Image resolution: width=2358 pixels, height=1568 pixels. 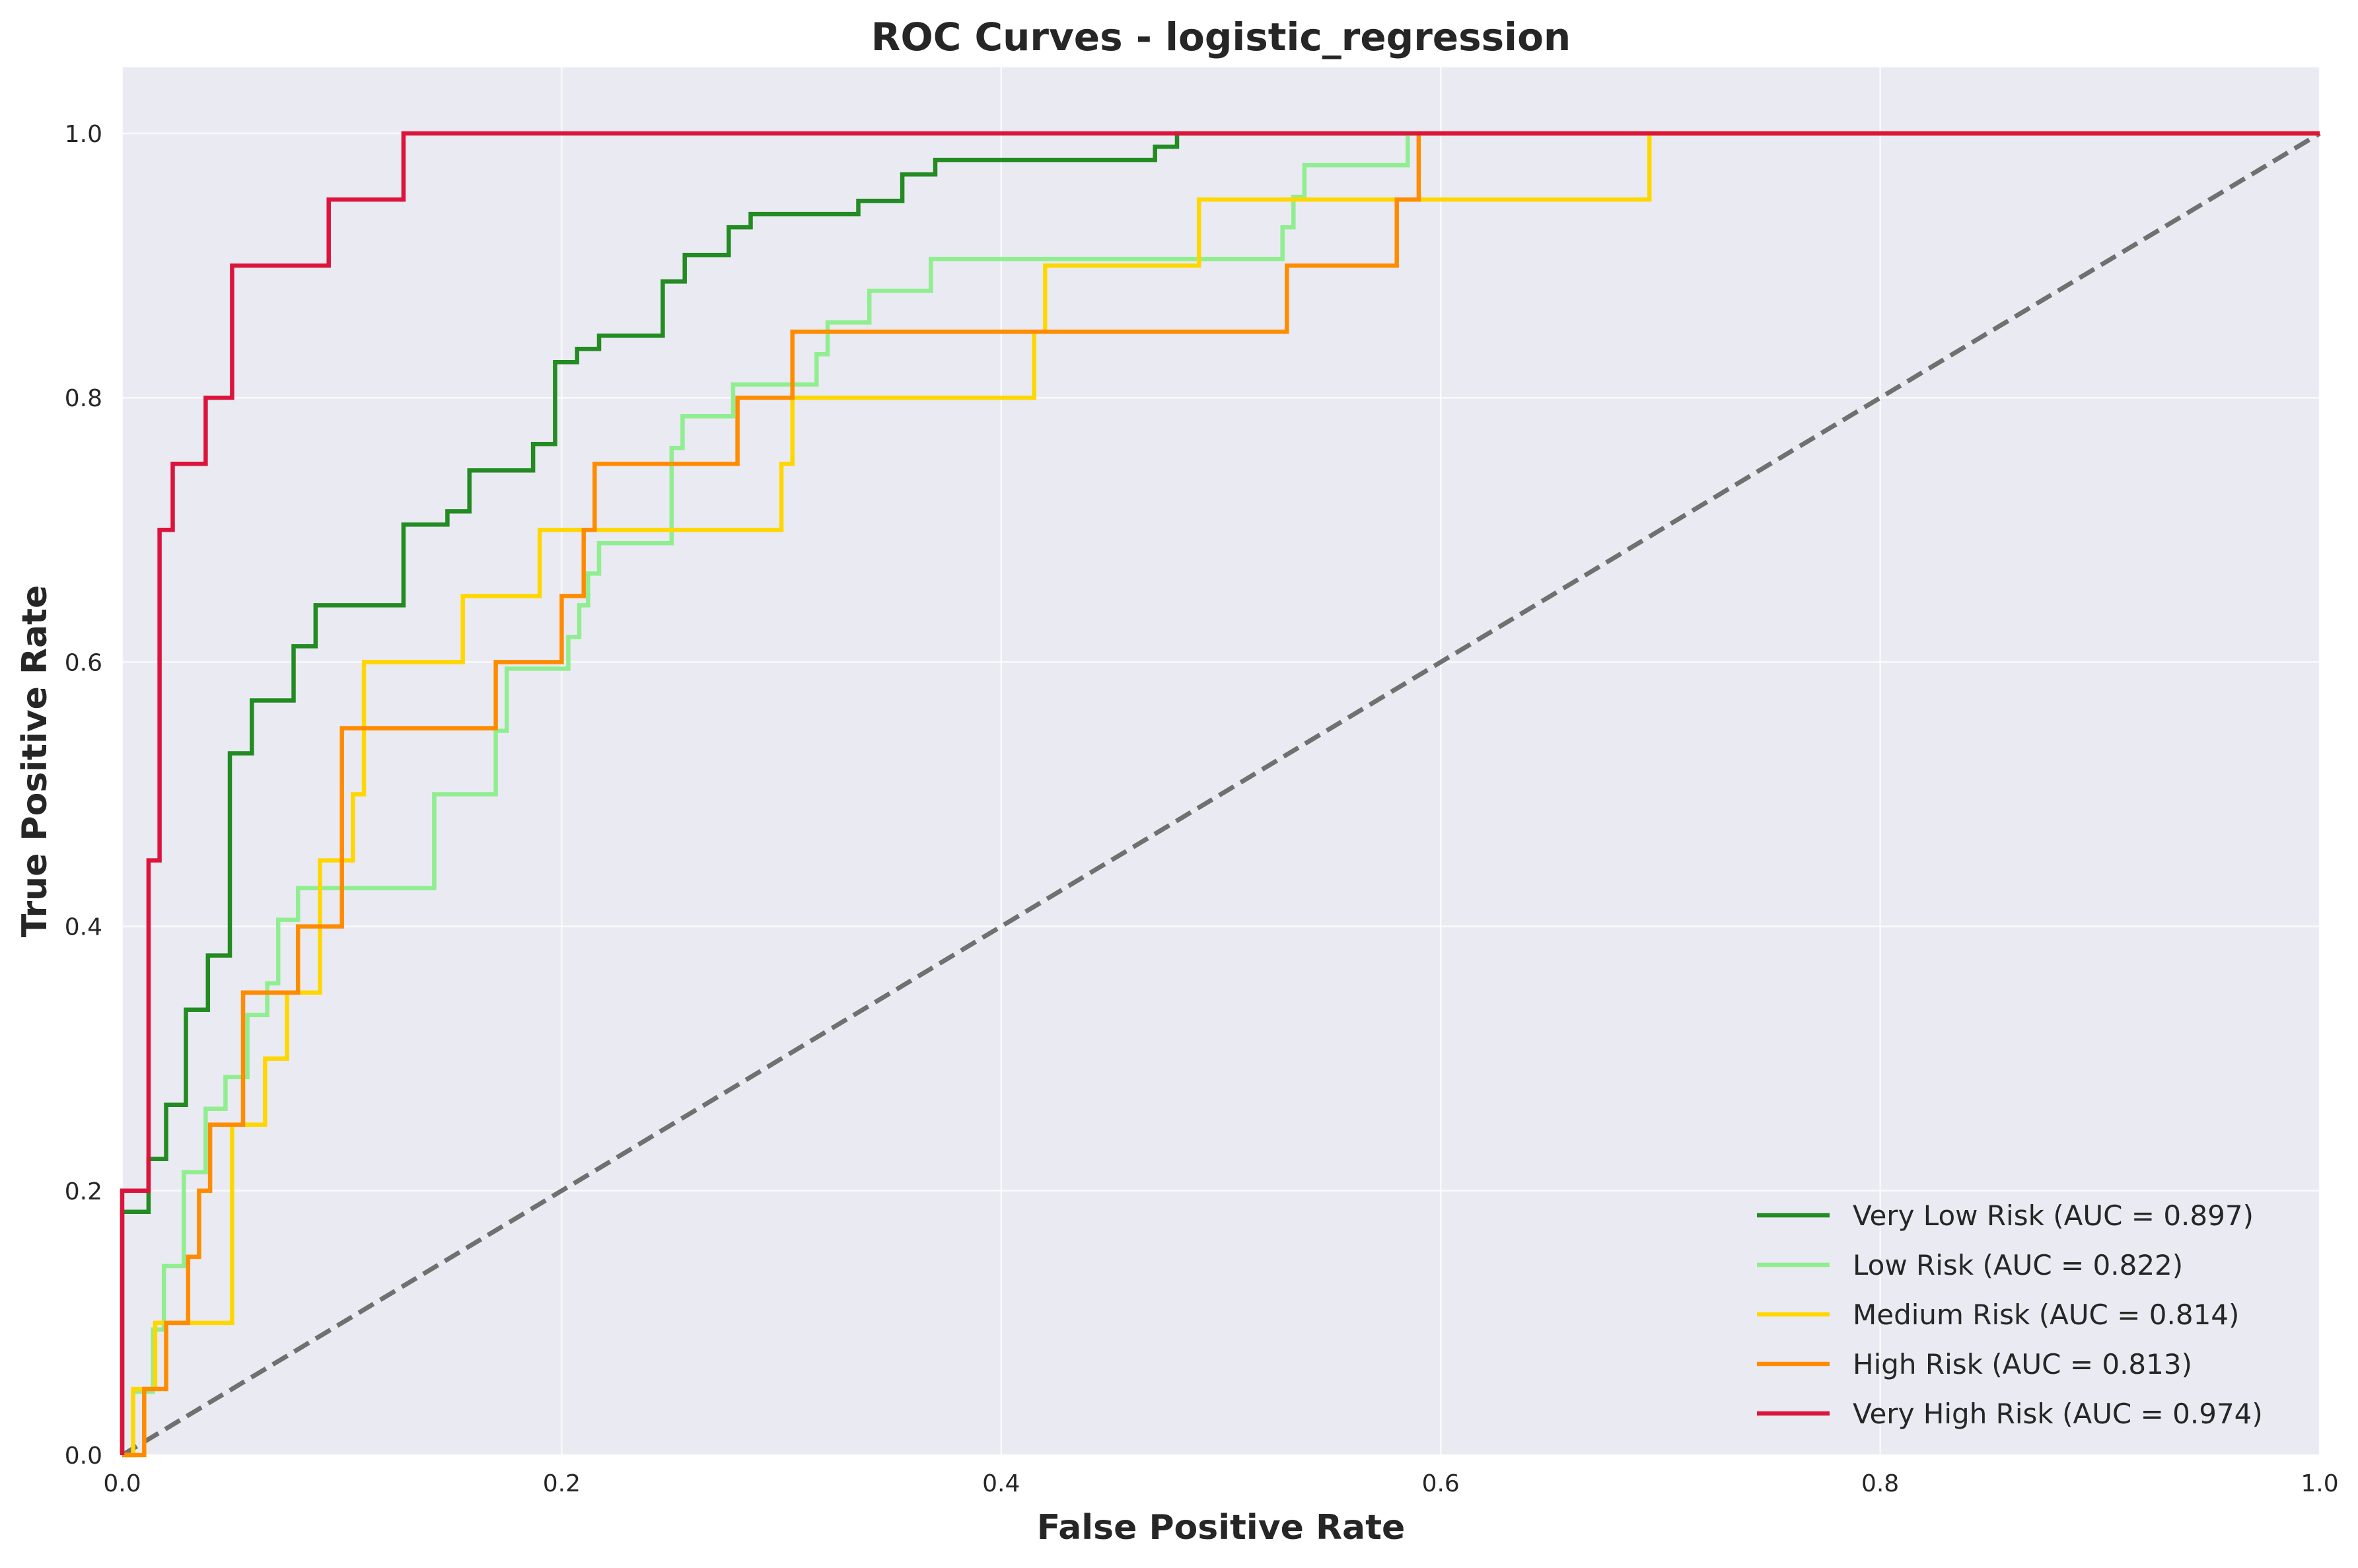 I want to click on legend-label-4: Very High Risk (AUC = 0.974), so click(x=2058, y=1414).